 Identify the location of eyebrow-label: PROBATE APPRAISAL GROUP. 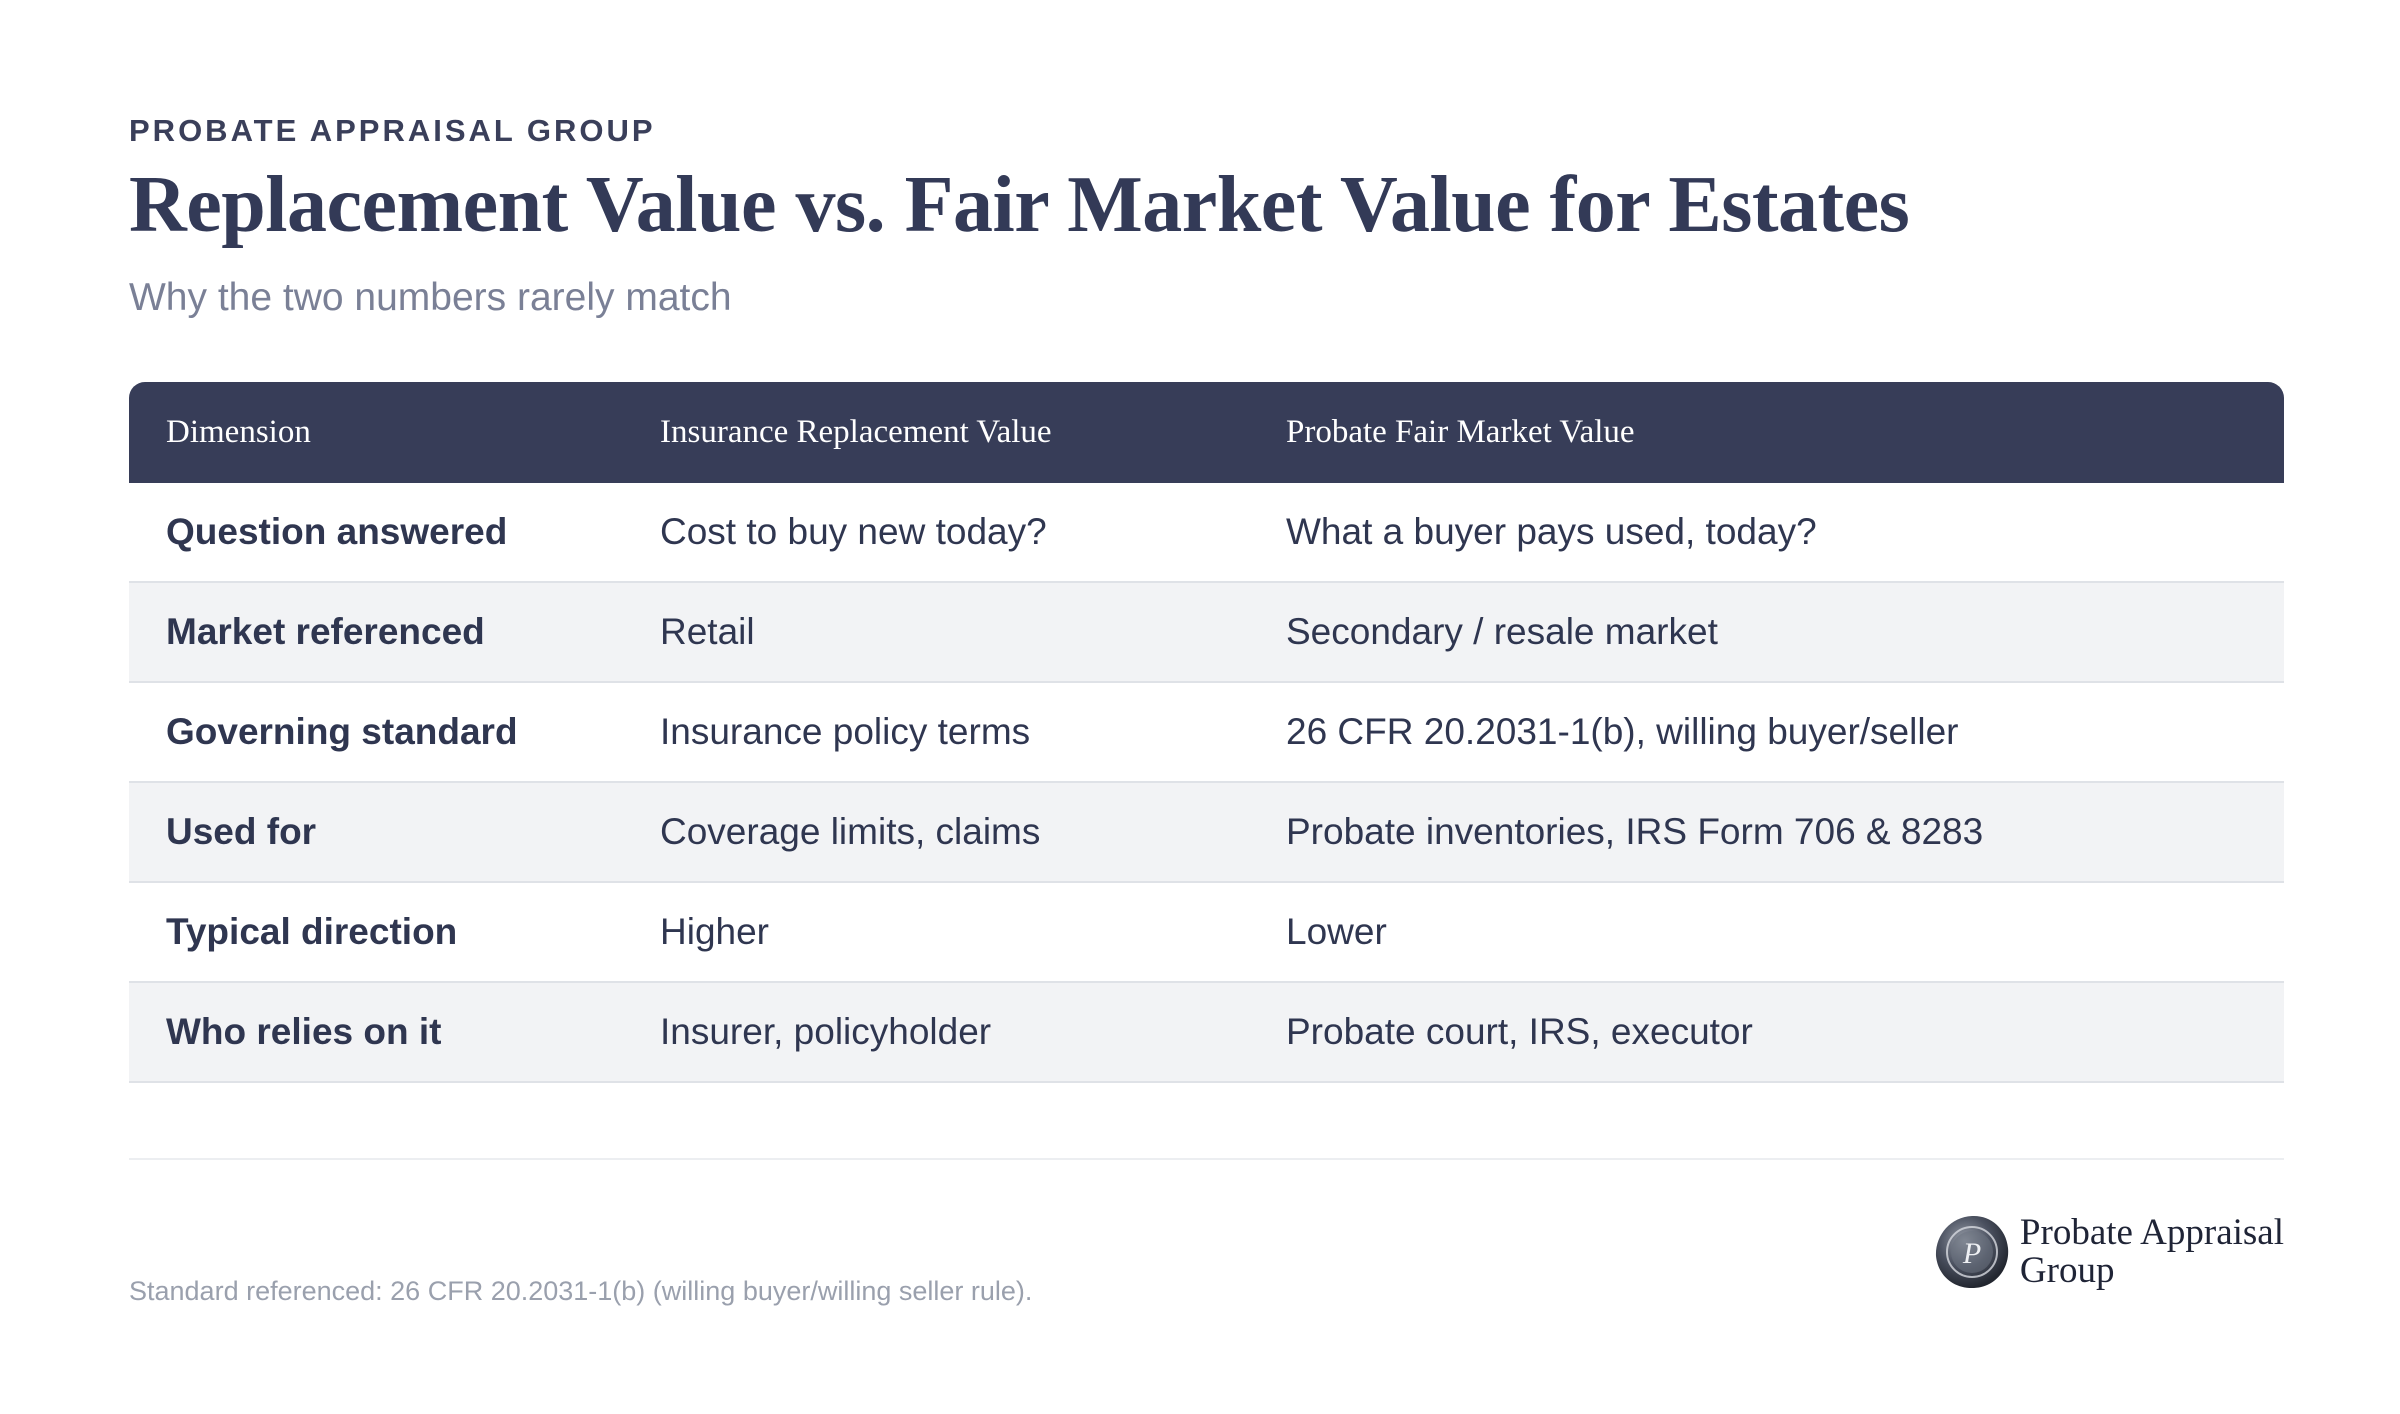
(392, 130).